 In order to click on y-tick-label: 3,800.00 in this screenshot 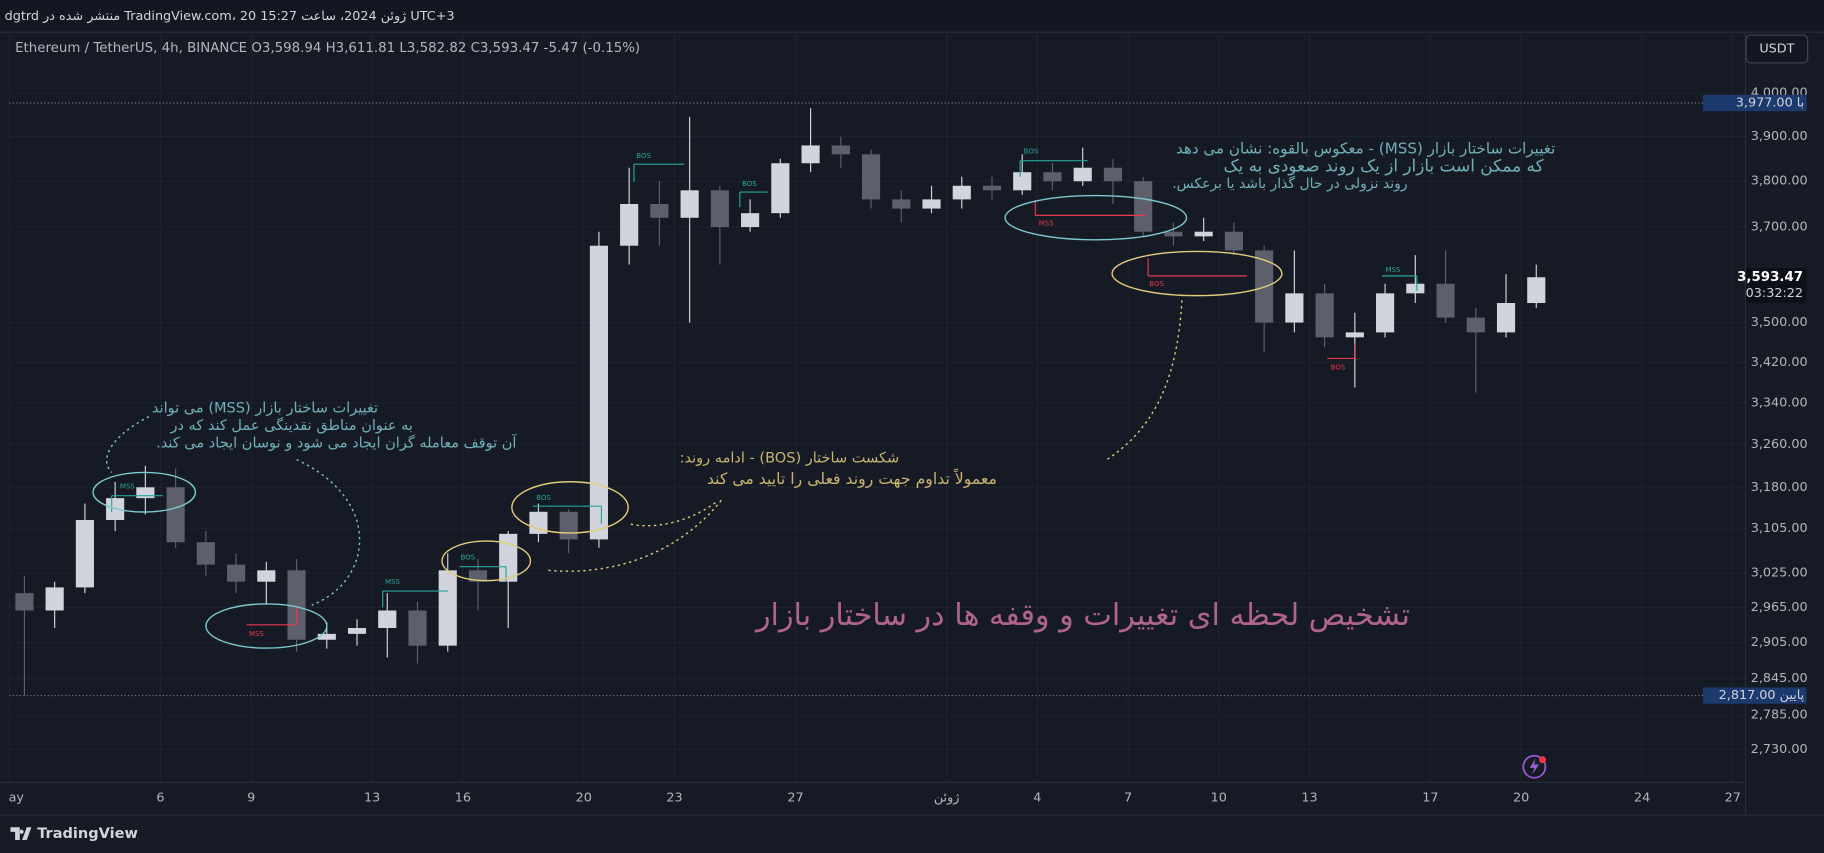, I will do `click(1779, 181)`.